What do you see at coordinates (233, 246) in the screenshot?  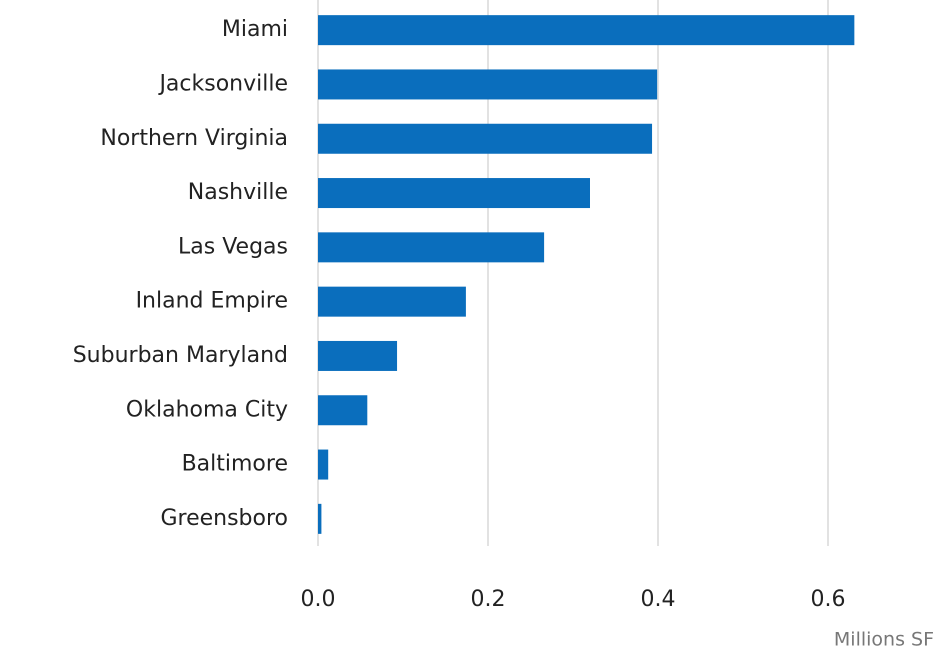 I see `y-tick-label: Las Vegas` at bounding box center [233, 246].